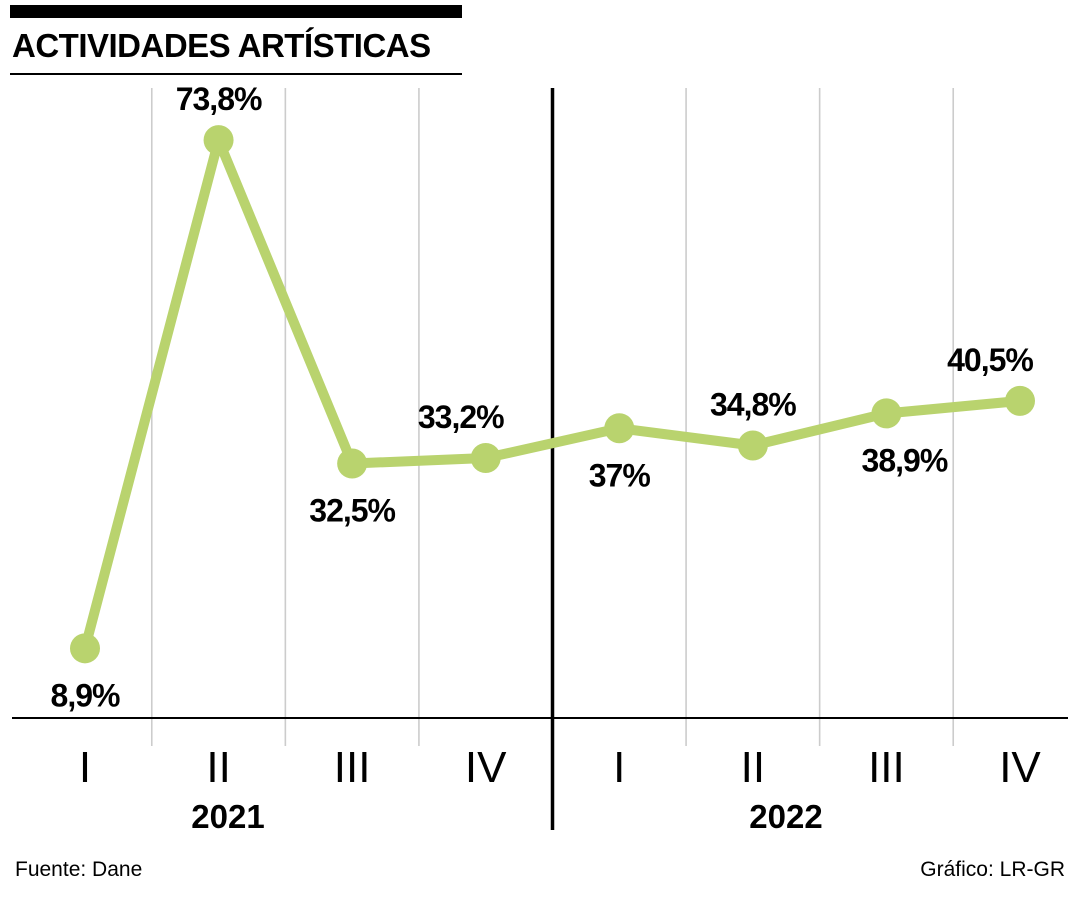 This screenshot has height=900, width=1080. What do you see at coordinates (85, 695) in the screenshot?
I see `value-label: 8,9%` at bounding box center [85, 695].